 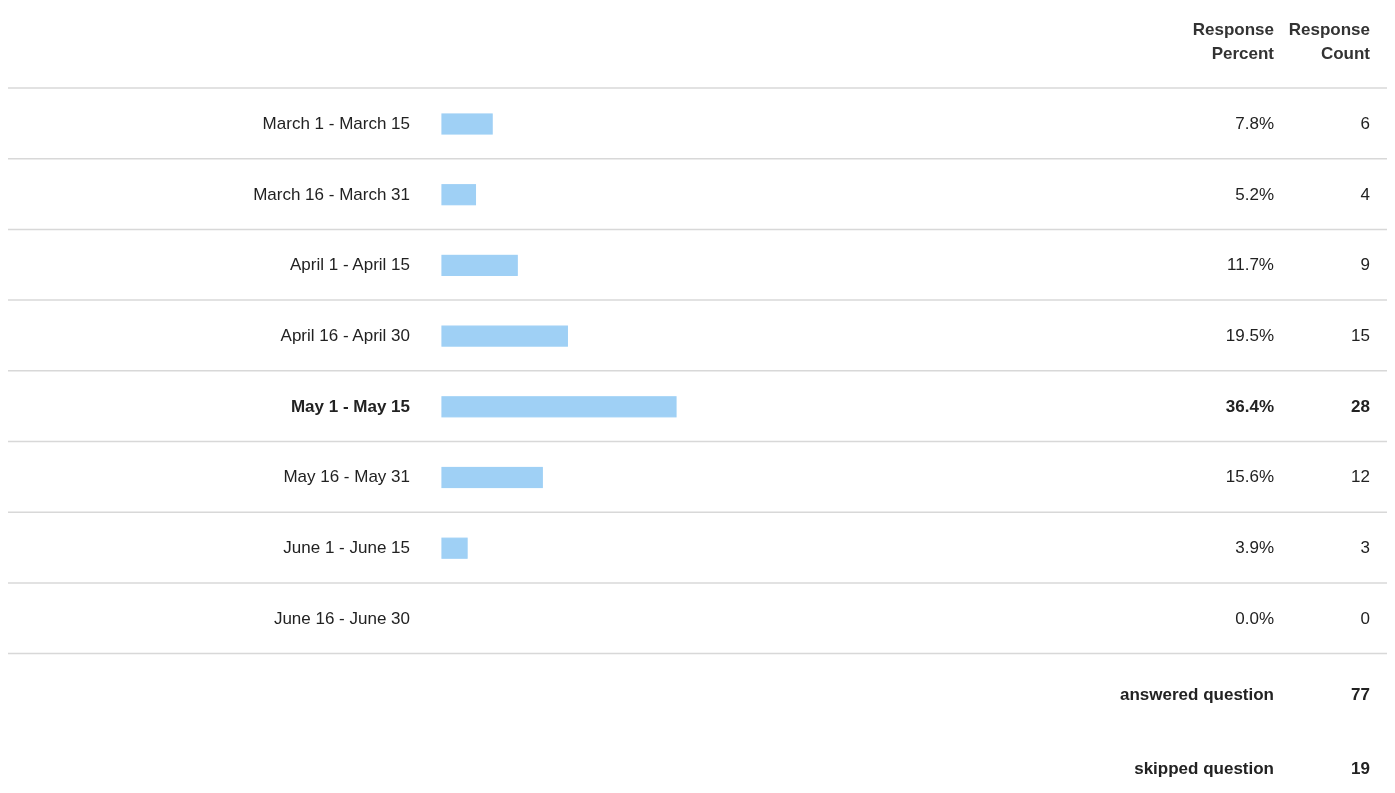 What do you see at coordinates (1365, 265) in the screenshot?
I see `text: 9` at bounding box center [1365, 265].